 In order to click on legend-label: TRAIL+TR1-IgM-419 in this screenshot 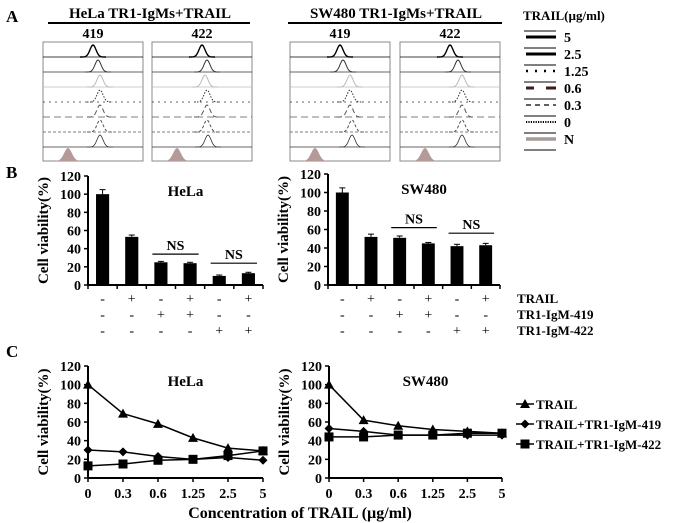, I will do `click(599, 424)`.